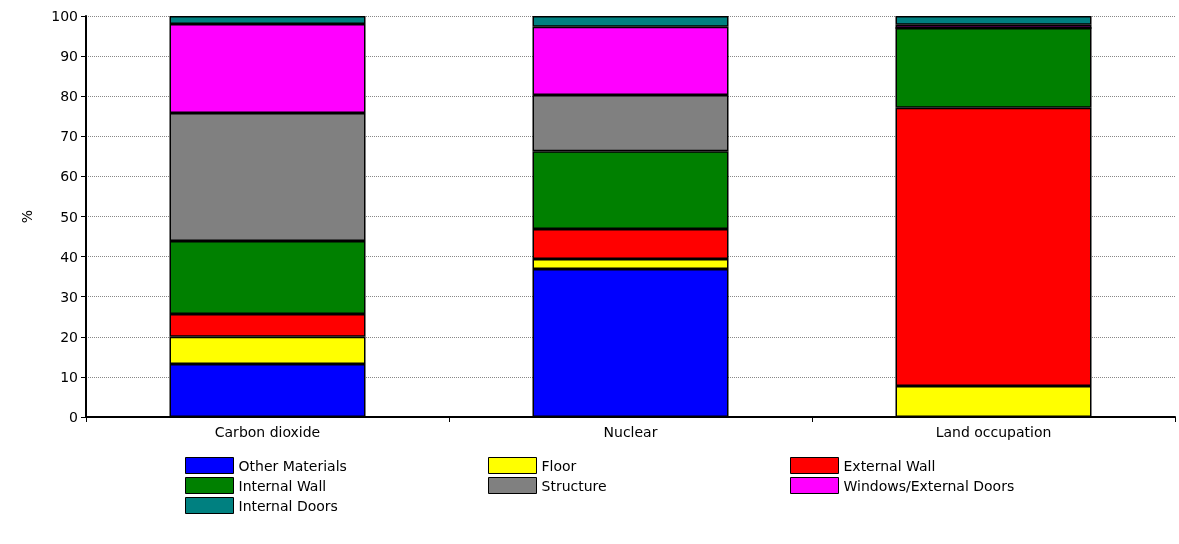  I want to click on x-tick-label: Nuclear, so click(630, 432).